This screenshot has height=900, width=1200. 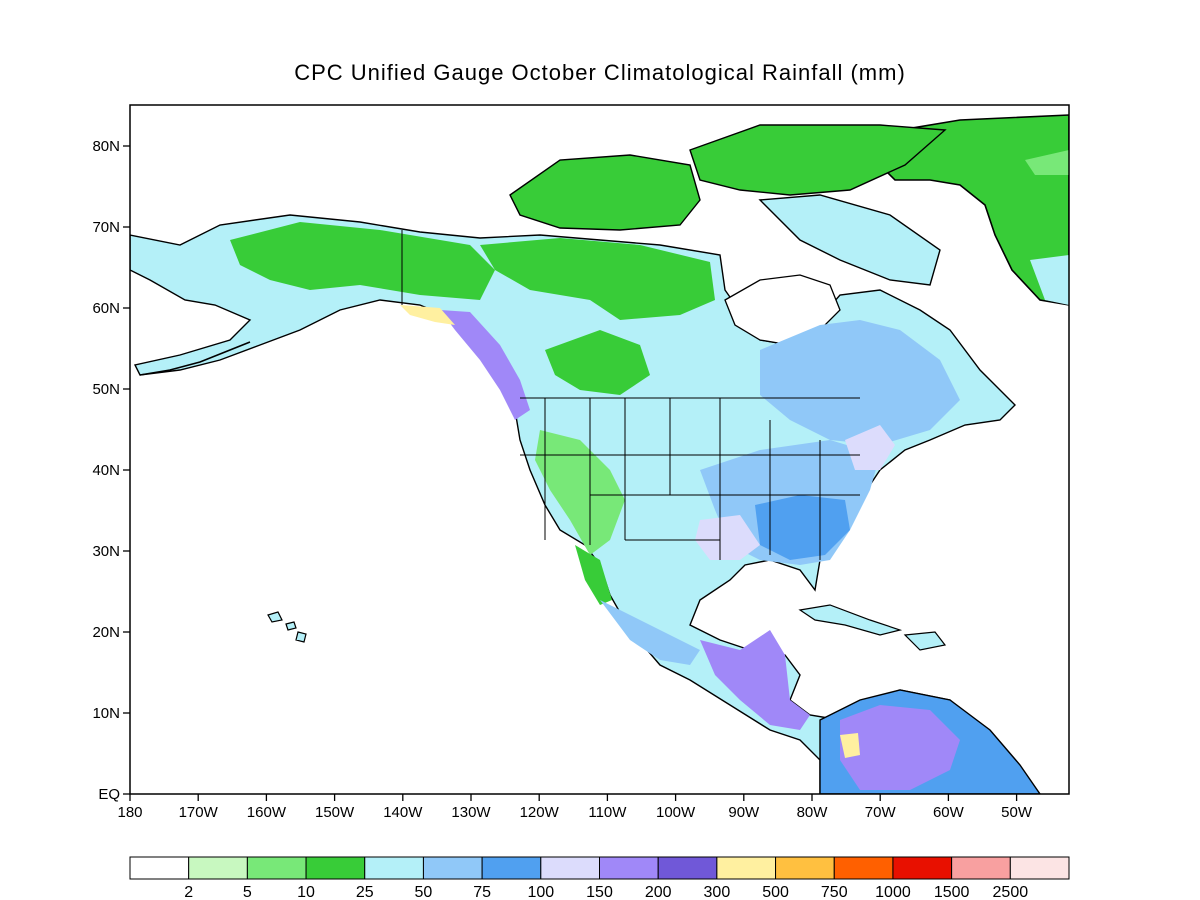 I want to click on political-boundaries, so click(x=630, y=395).